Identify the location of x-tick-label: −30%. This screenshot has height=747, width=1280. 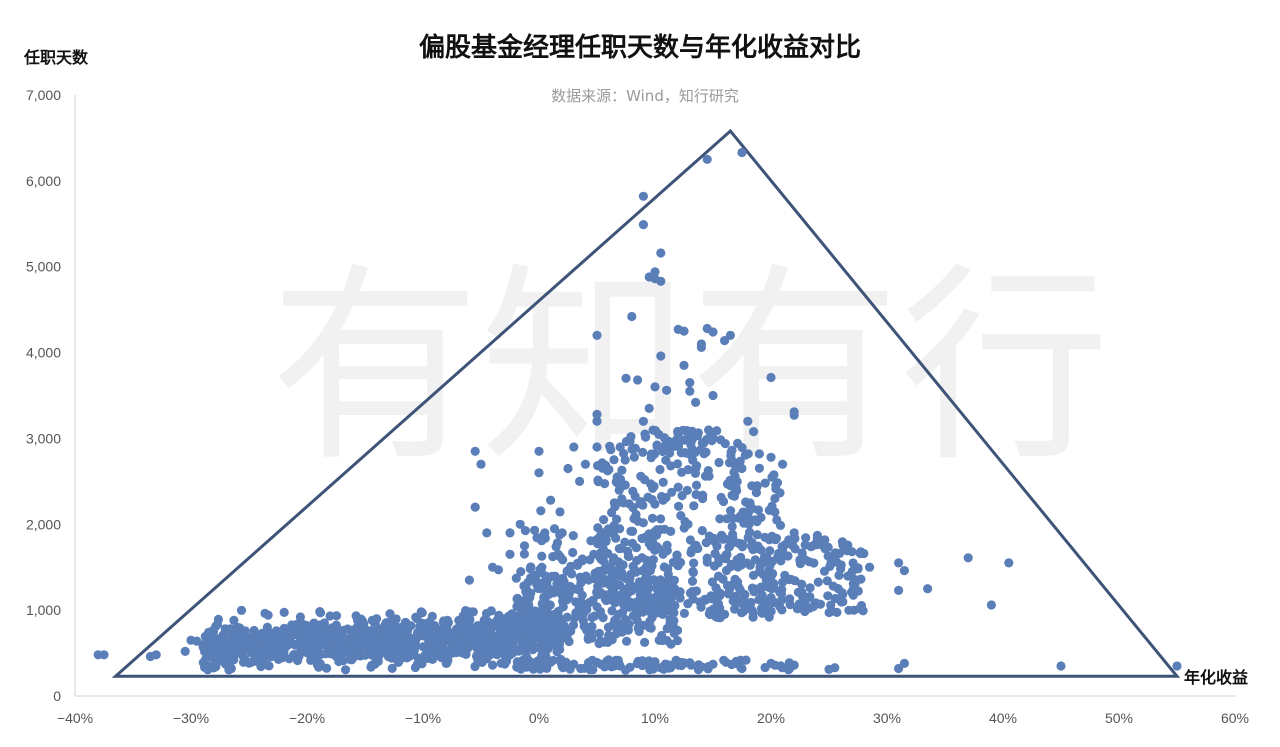
(191, 718).